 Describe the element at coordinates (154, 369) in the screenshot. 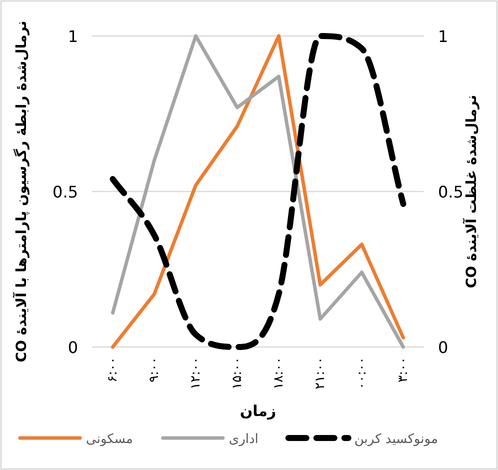

I see `x-tick-label: ۹:۰۰` at that location.